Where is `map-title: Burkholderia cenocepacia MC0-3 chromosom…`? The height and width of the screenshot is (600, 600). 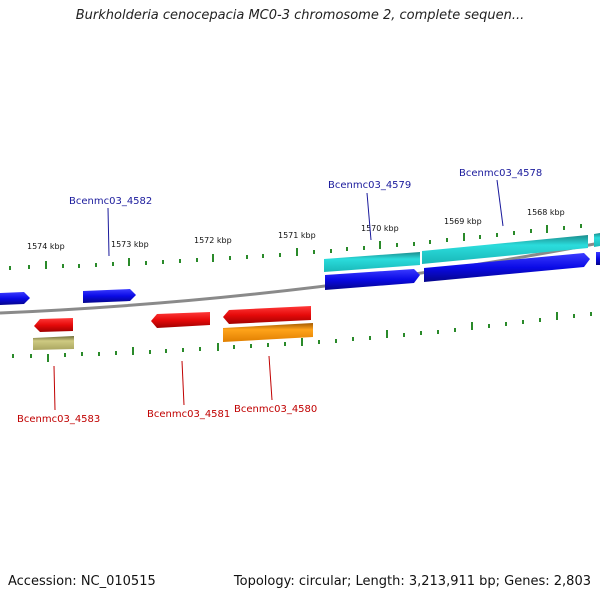 map-title: Burkholderia cenocepacia MC0-3 chromosom… is located at coordinates (300, 15).